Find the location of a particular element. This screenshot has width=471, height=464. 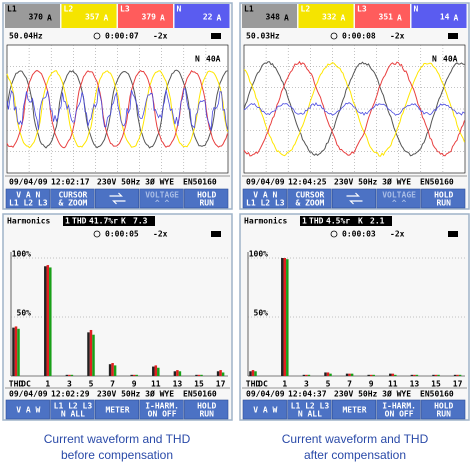

scale-phase: N is located at coordinates (434, 59).